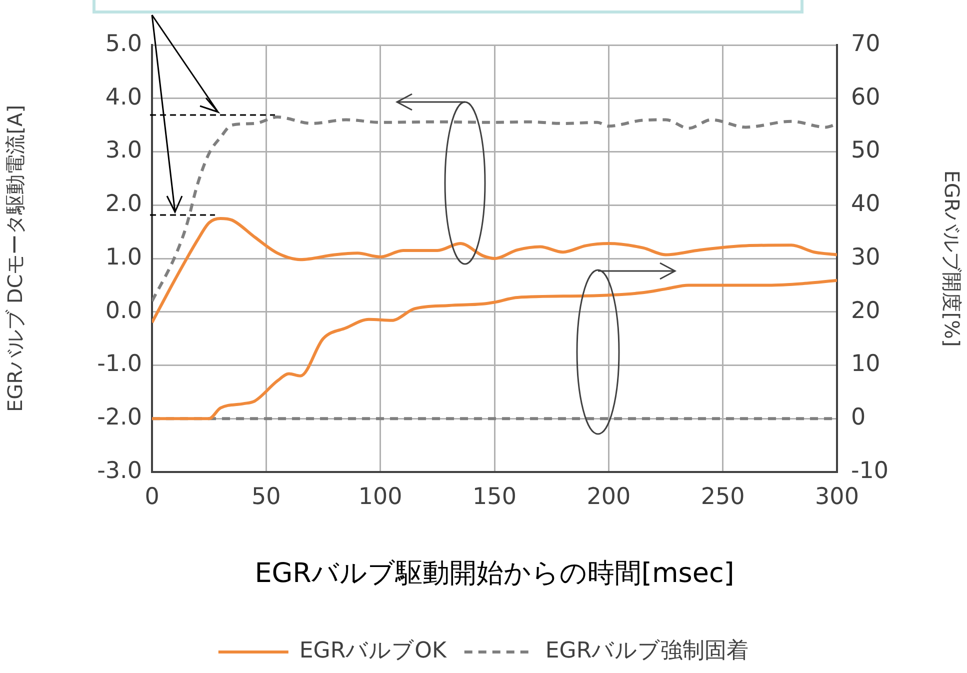  I want to click on x-axis-title: EGRバルブ駆動開始からの時間[msec], so click(494, 573).